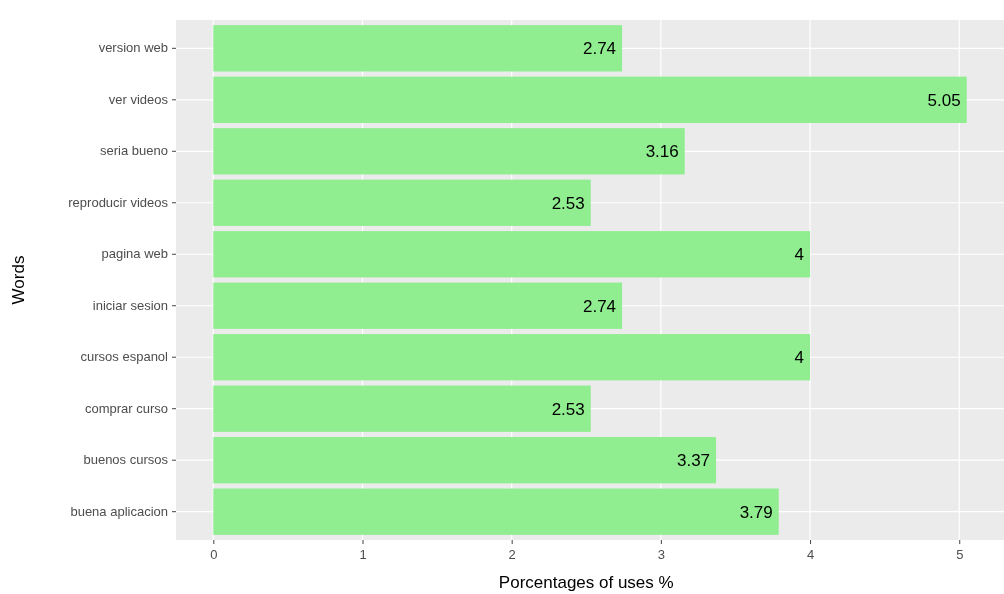  I want to click on x-tick-label: 3, so click(661, 555).